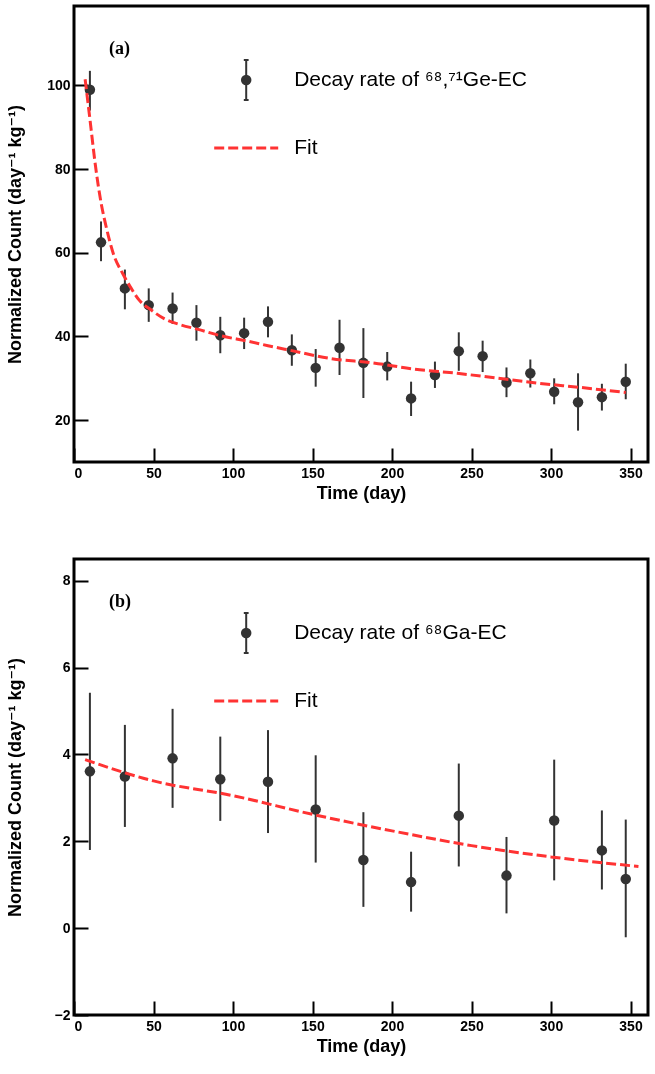 Image resolution: width=655 pixels, height=1074 pixels. What do you see at coordinates (119, 48) in the screenshot?
I see `annotation: (a)` at bounding box center [119, 48].